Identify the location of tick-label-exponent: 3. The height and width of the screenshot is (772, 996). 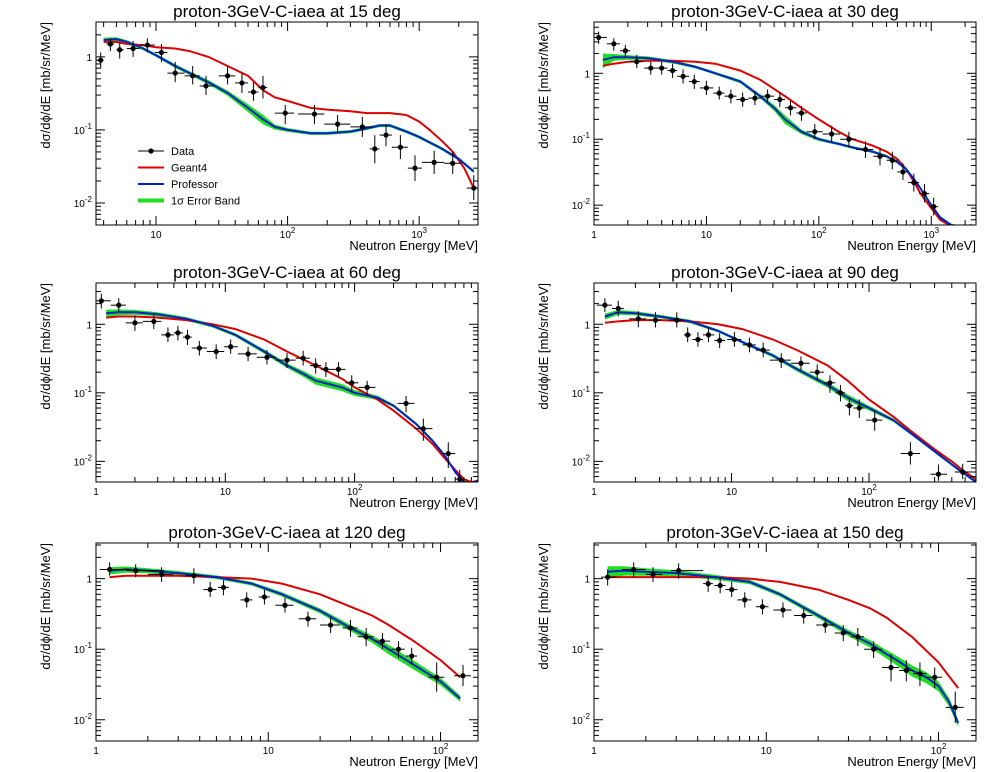
(424, 230).